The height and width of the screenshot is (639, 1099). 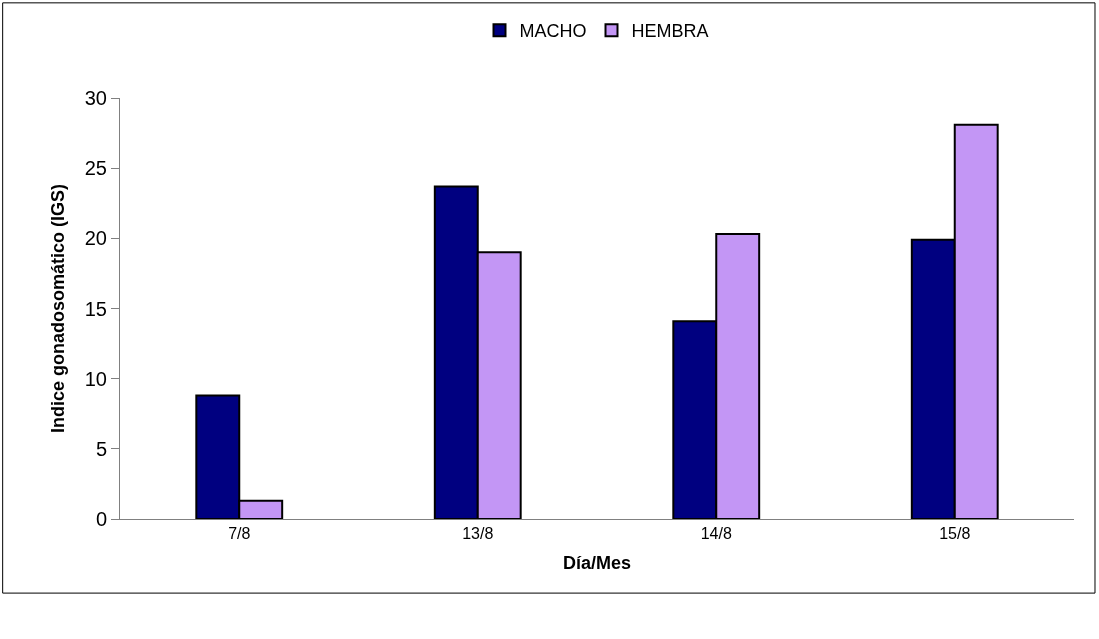 I want to click on legend-label: HEMBRA, so click(x=670, y=31).